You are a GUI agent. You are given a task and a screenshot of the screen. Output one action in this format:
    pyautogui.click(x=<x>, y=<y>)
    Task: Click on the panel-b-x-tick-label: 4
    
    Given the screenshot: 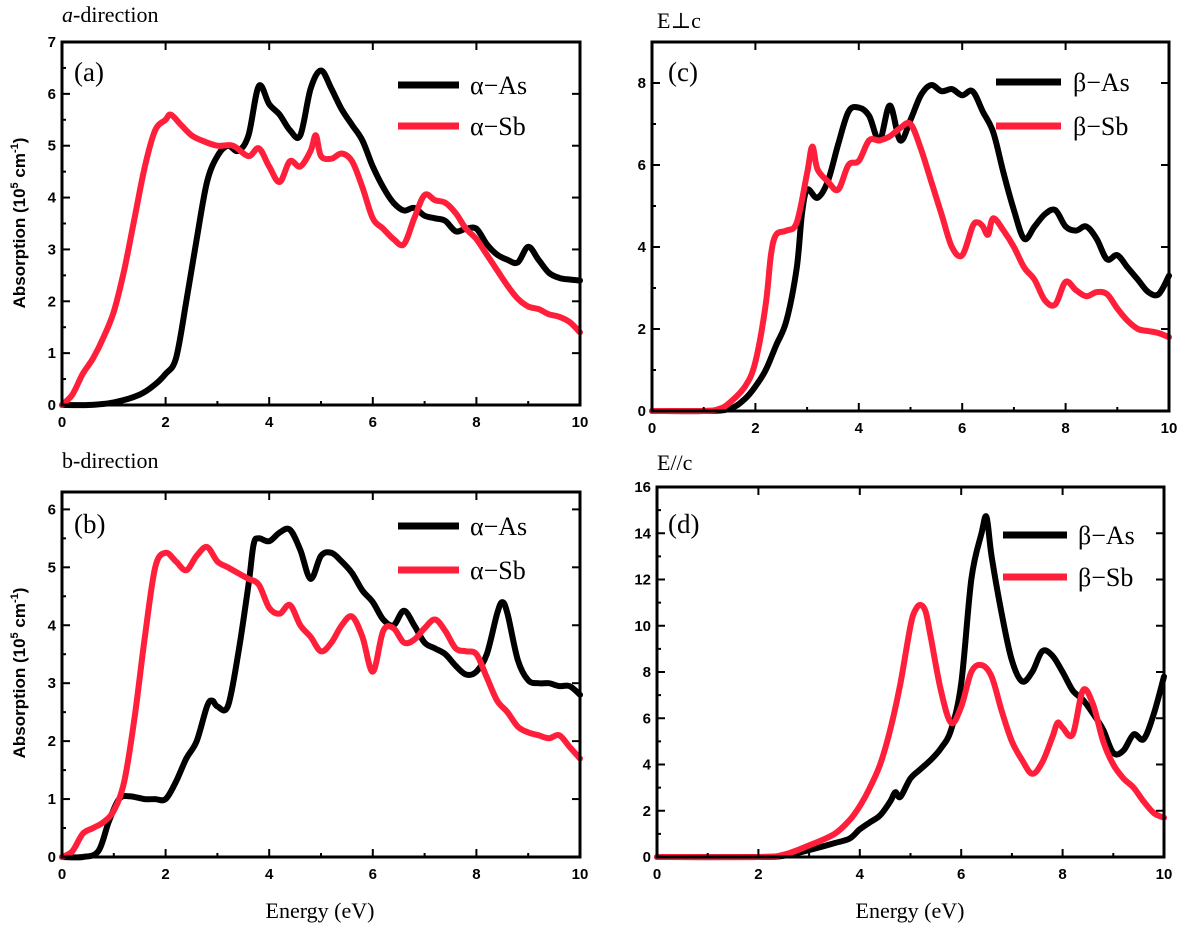 What is the action you would take?
    pyautogui.click(x=269, y=874)
    